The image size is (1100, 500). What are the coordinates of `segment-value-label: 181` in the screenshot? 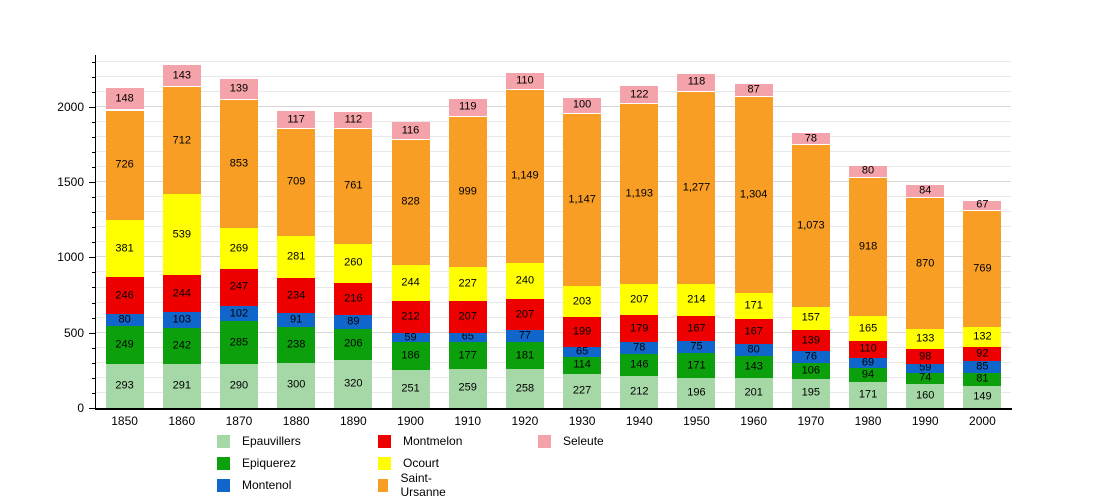 It's located at (525, 355).